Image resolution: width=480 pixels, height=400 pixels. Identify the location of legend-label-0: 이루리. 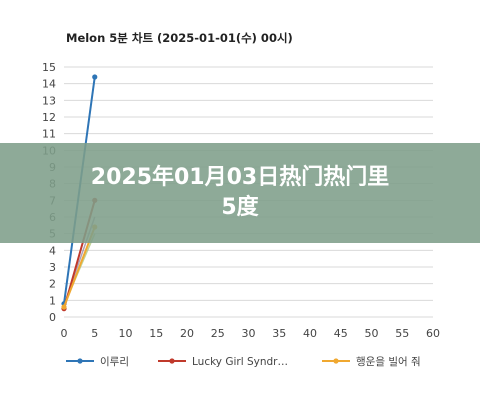
(114, 362).